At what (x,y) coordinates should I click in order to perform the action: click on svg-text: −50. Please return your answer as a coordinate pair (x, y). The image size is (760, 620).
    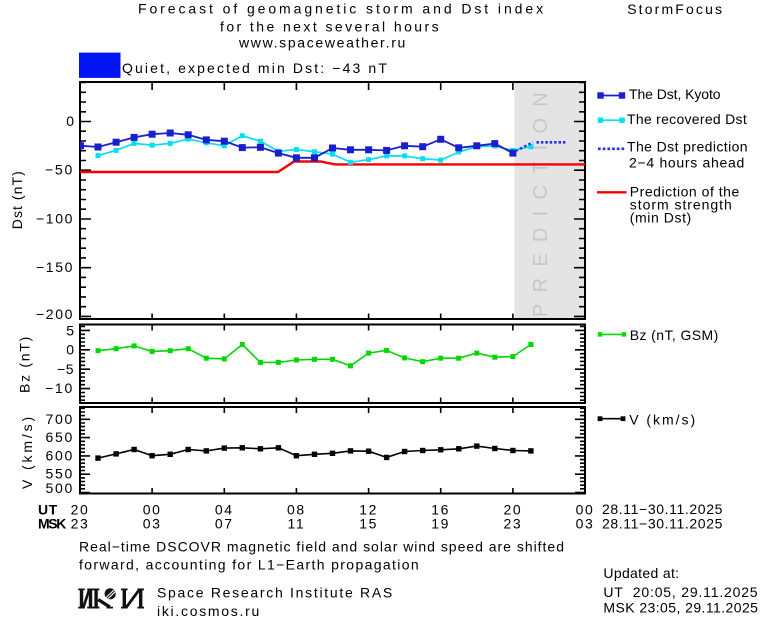
    Looking at the image, I should click on (59, 170).